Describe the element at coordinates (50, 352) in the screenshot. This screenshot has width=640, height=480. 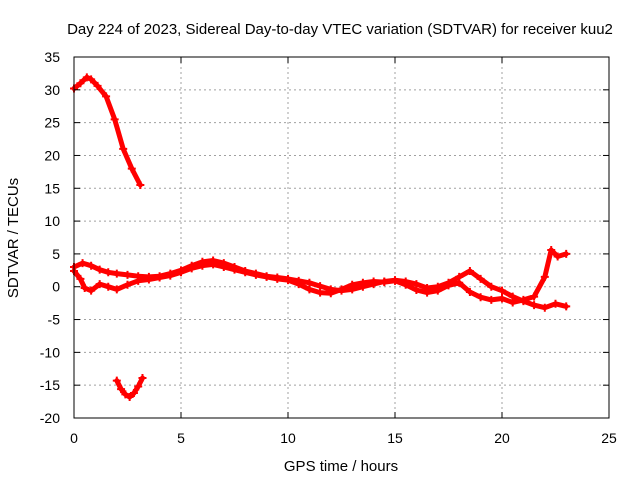
I see `y-tick-label: -10` at that location.